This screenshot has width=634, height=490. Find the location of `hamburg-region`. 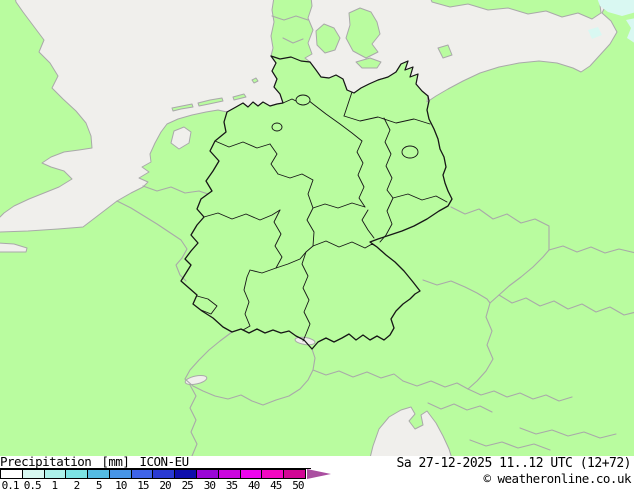

hamburg-region is located at coordinates (303, 100).